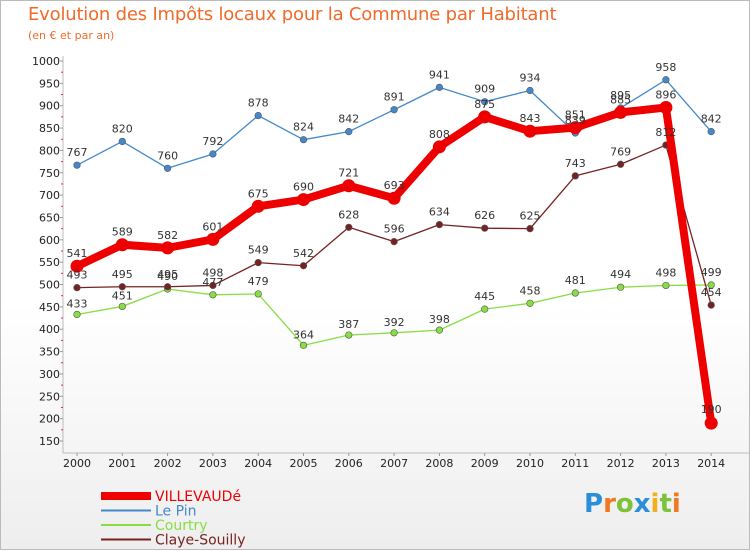 The image size is (750, 551). Describe the element at coordinates (303, 253) in the screenshot. I see `data-label-claye-souilly: 542` at that location.